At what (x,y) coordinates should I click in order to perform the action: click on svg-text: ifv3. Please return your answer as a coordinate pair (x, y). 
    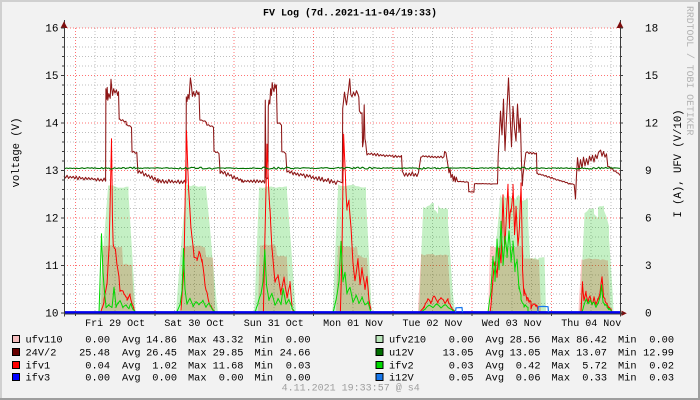
    Looking at the image, I should click on (38, 379).